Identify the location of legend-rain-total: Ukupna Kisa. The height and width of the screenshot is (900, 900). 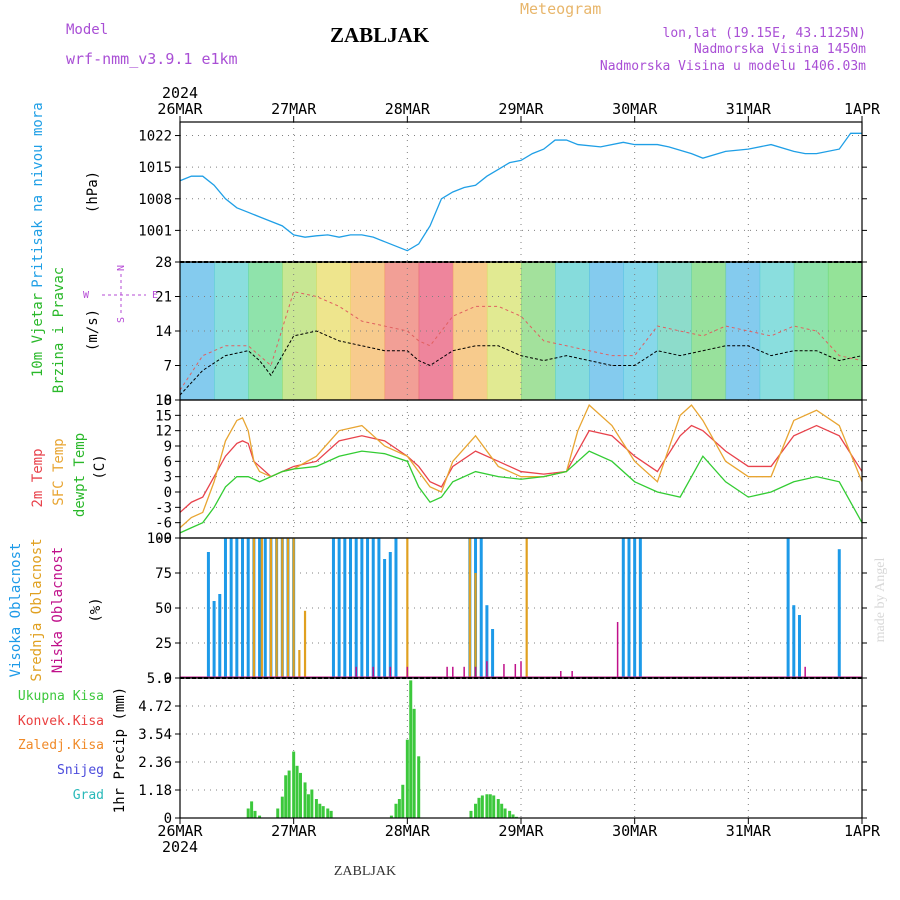
(61, 696).